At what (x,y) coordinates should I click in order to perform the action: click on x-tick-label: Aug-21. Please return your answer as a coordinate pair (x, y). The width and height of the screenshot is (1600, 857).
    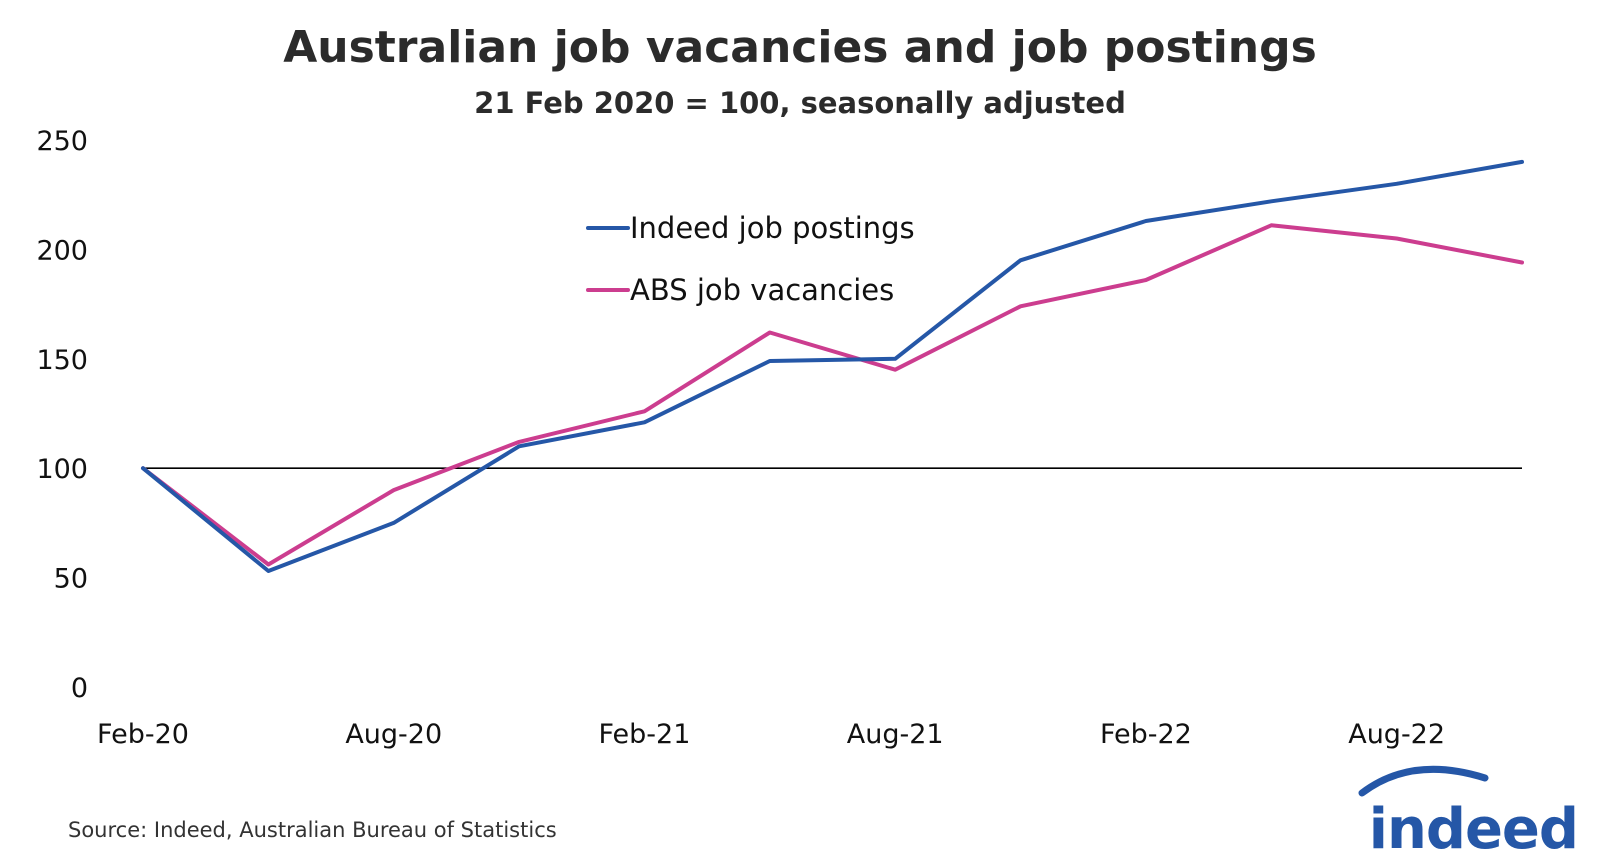
    Looking at the image, I should click on (895, 734).